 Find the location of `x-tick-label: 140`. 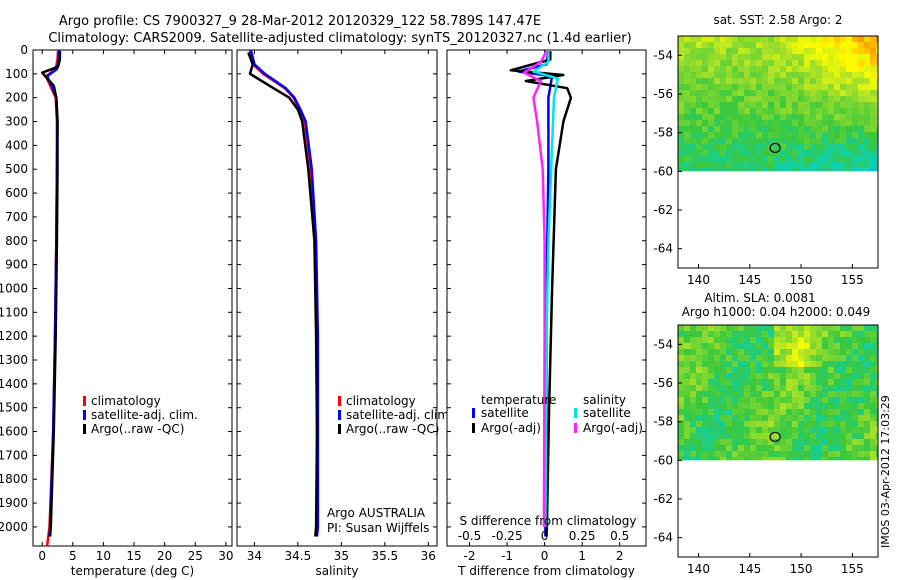

x-tick-label: 140 is located at coordinates (698, 569).